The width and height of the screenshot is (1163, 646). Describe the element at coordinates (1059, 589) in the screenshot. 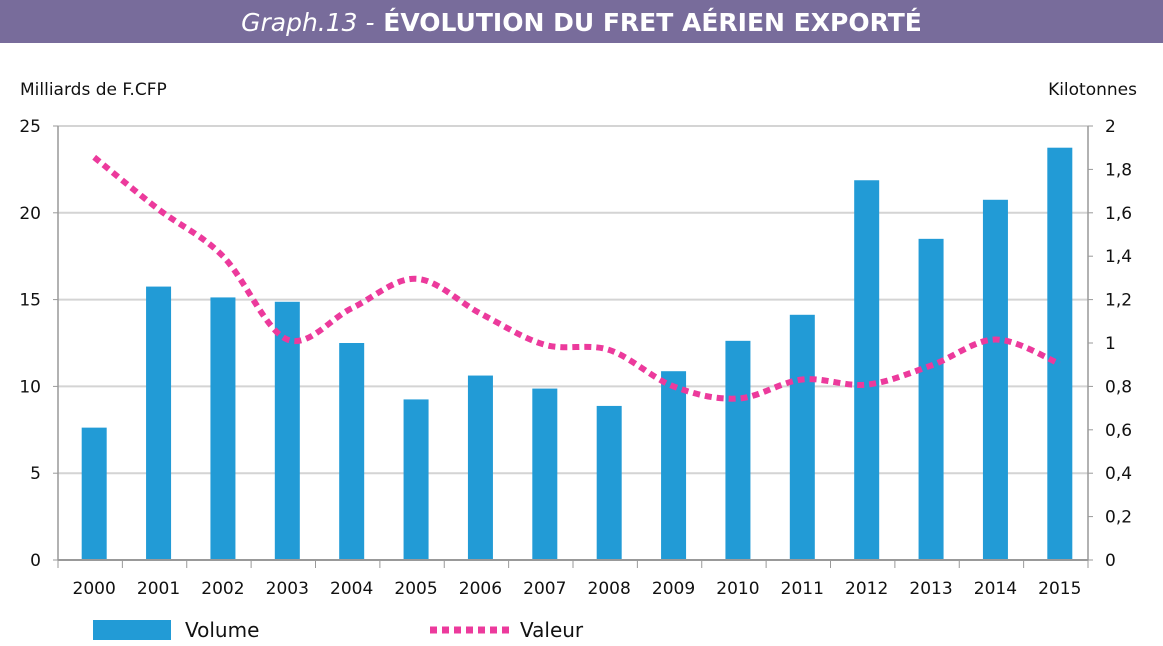

I see `x-tick-label: 2015` at that location.